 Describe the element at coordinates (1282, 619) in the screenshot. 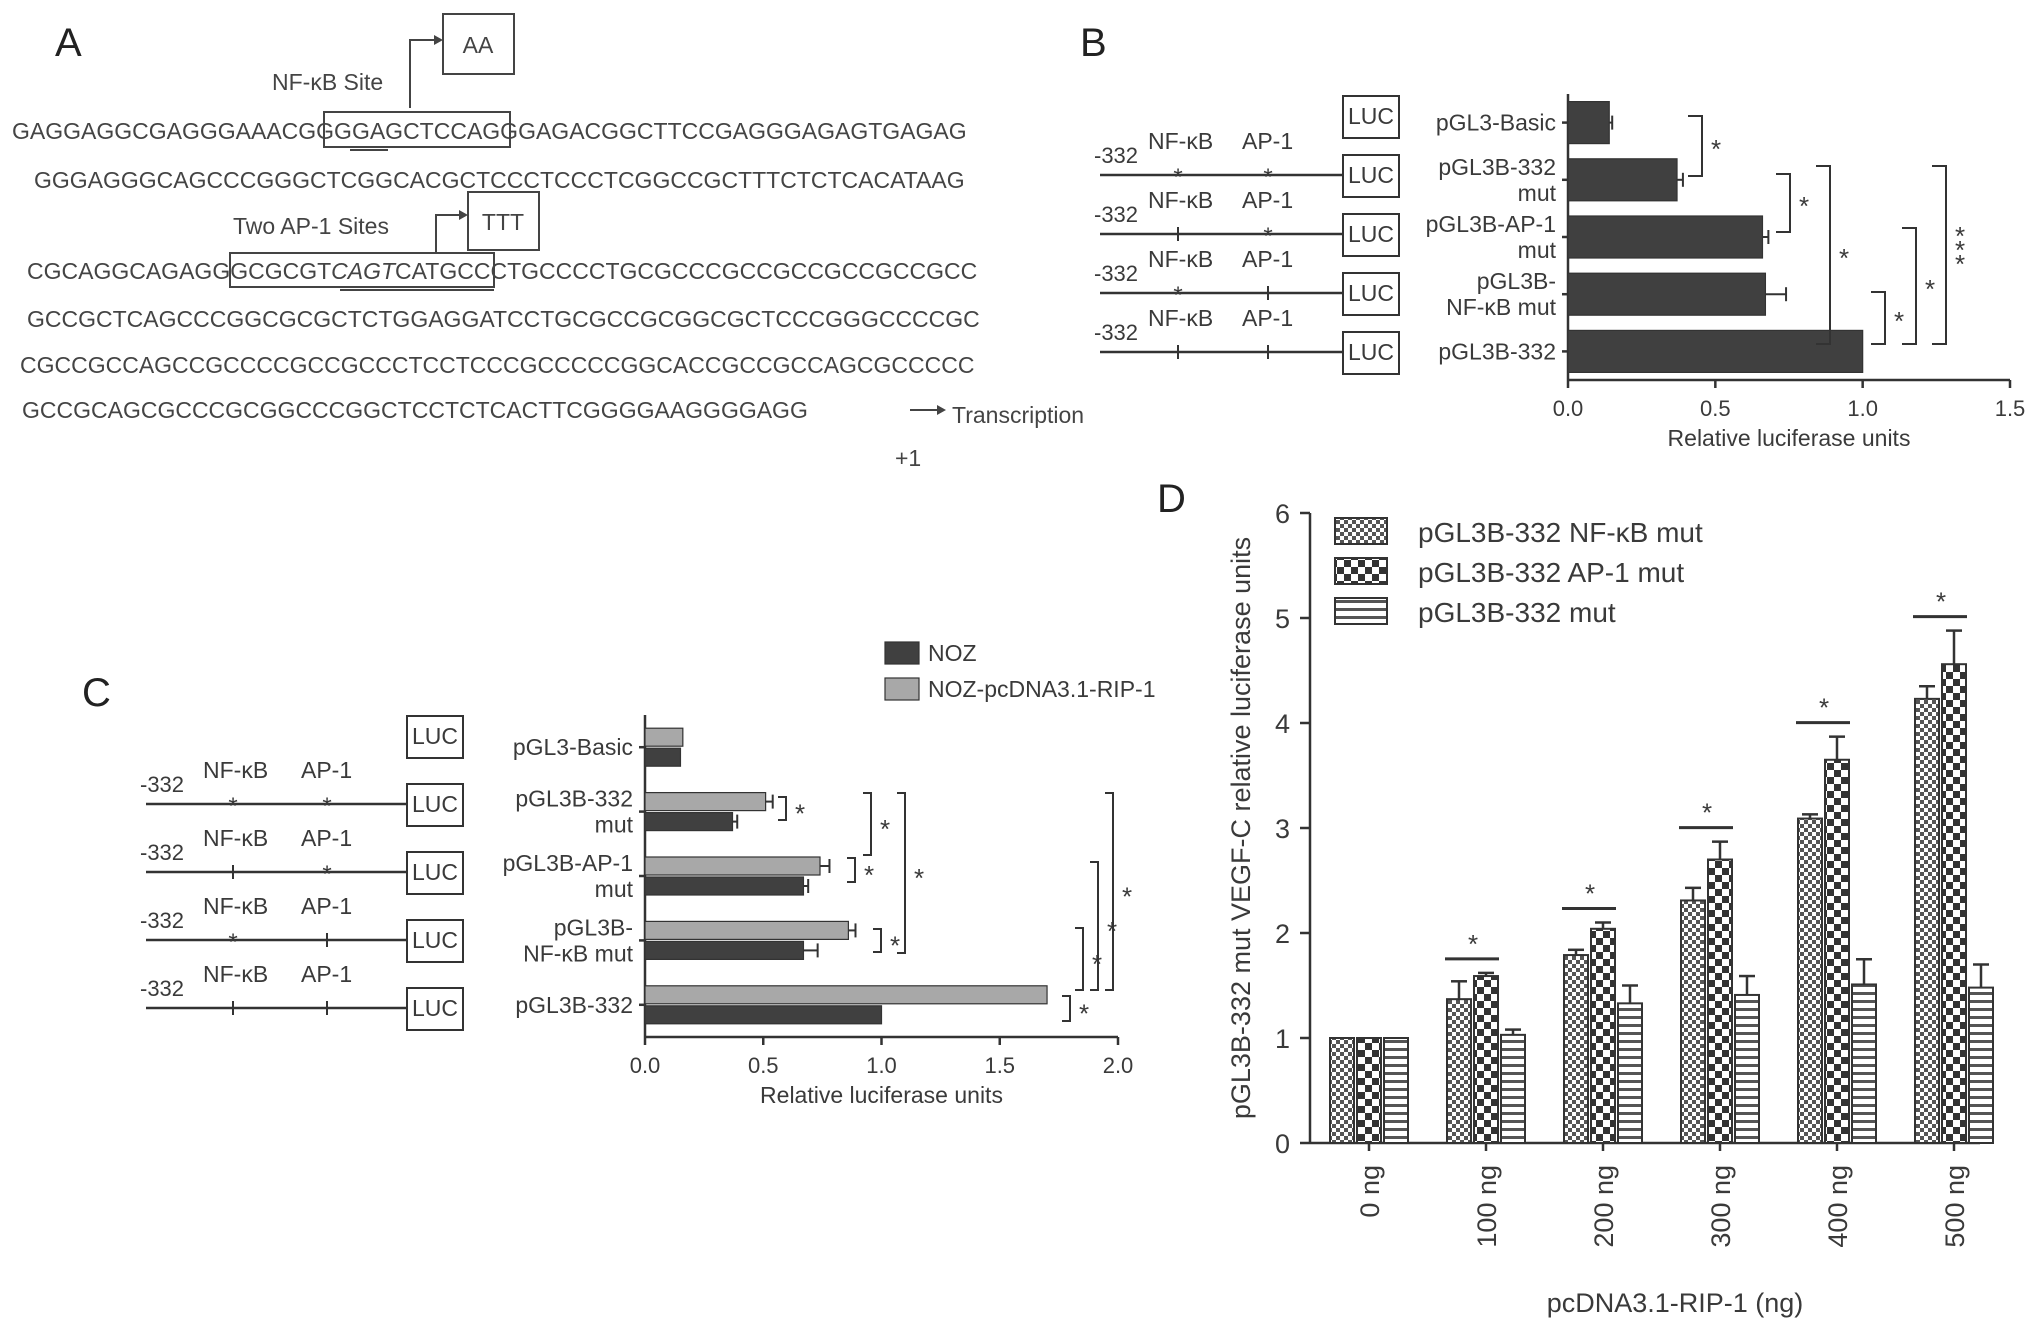

I see `y-tick-label: 5` at that location.